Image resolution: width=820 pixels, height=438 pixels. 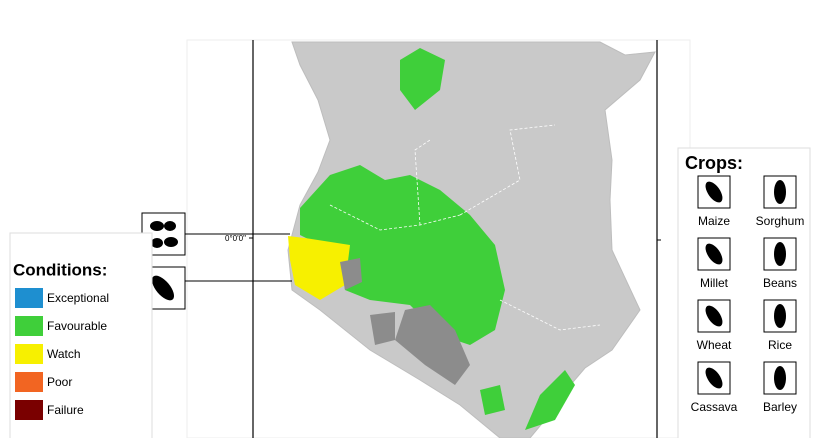 What do you see at coordinates (714, 345) in the screenshot?
I see `crop-label: Wheat` at bounding box center [714, 345].